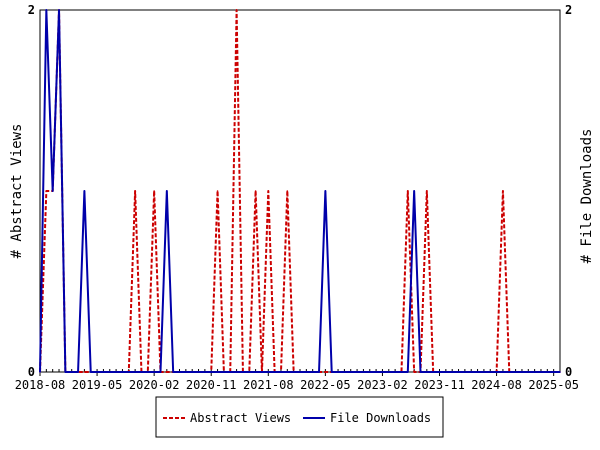 The image size is (600, 450). Describe the element at coordinates (299, 417) in the screenshot. I see `legend-box` at that location.